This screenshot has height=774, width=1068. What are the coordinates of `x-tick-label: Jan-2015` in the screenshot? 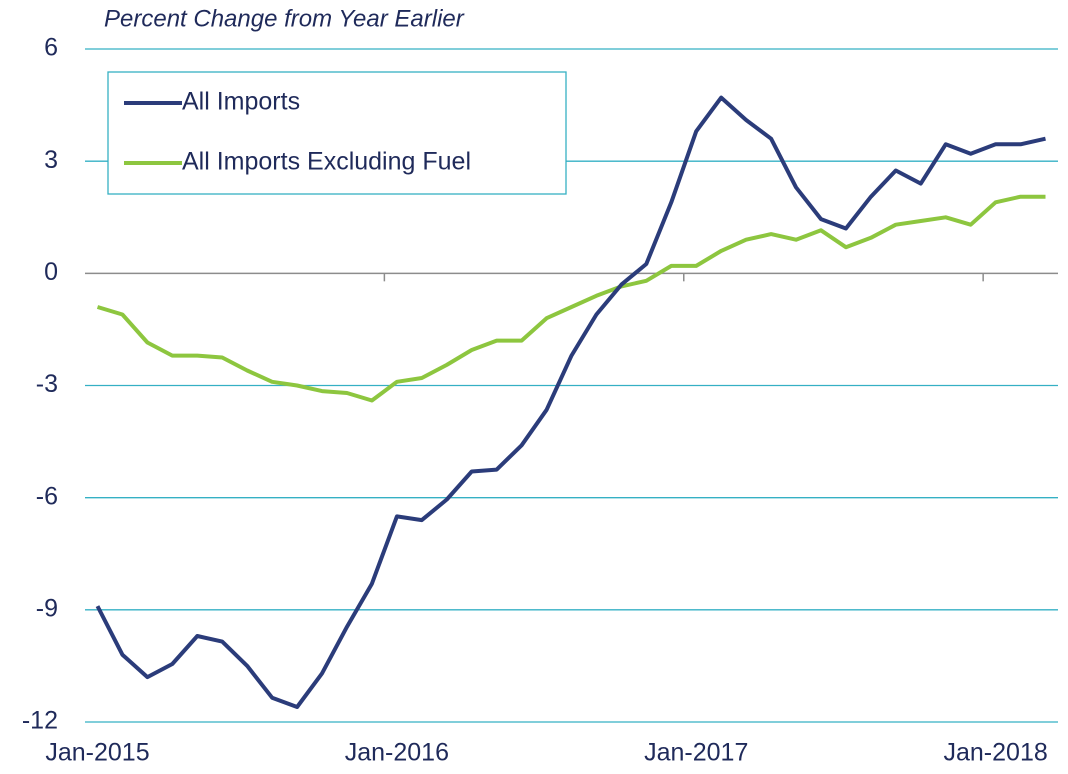 It's located at (97, 753).